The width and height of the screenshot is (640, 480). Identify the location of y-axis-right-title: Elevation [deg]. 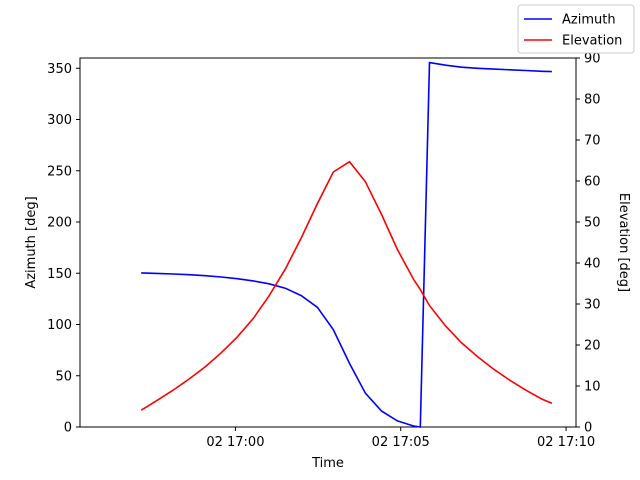
(623, 242).